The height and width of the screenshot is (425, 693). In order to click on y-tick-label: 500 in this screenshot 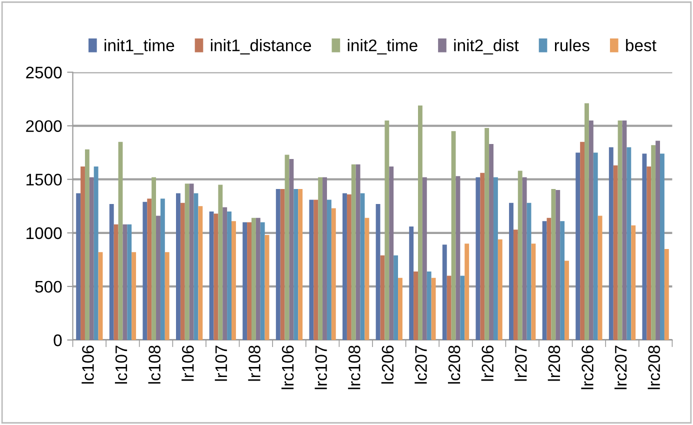, I will do `click(48, 286)`.